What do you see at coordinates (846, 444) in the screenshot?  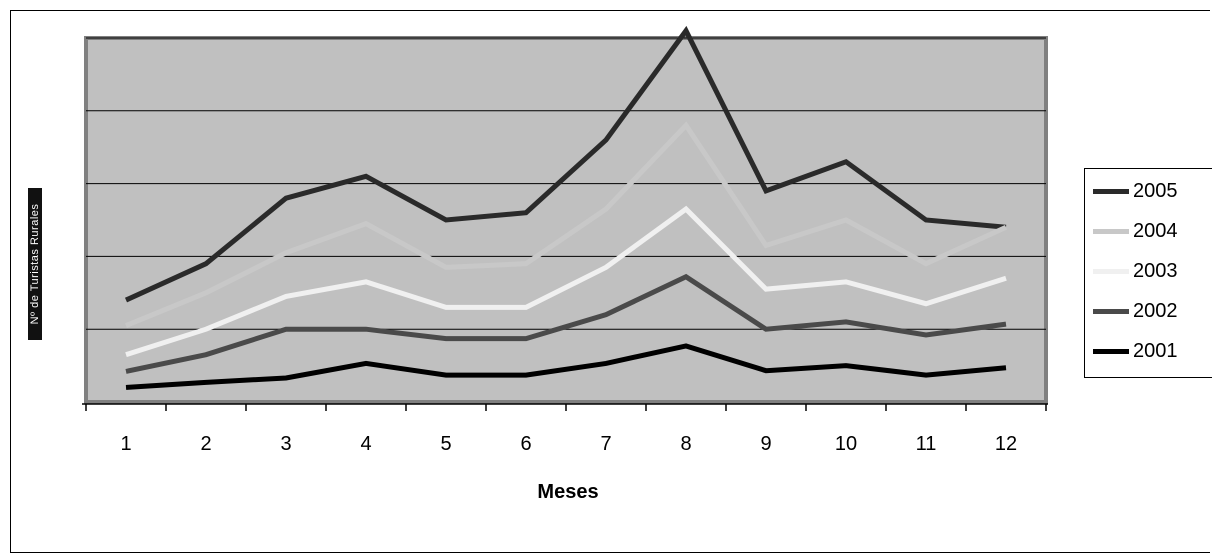 I see `x-tick-label: 10` at bounding box center [846, 444].